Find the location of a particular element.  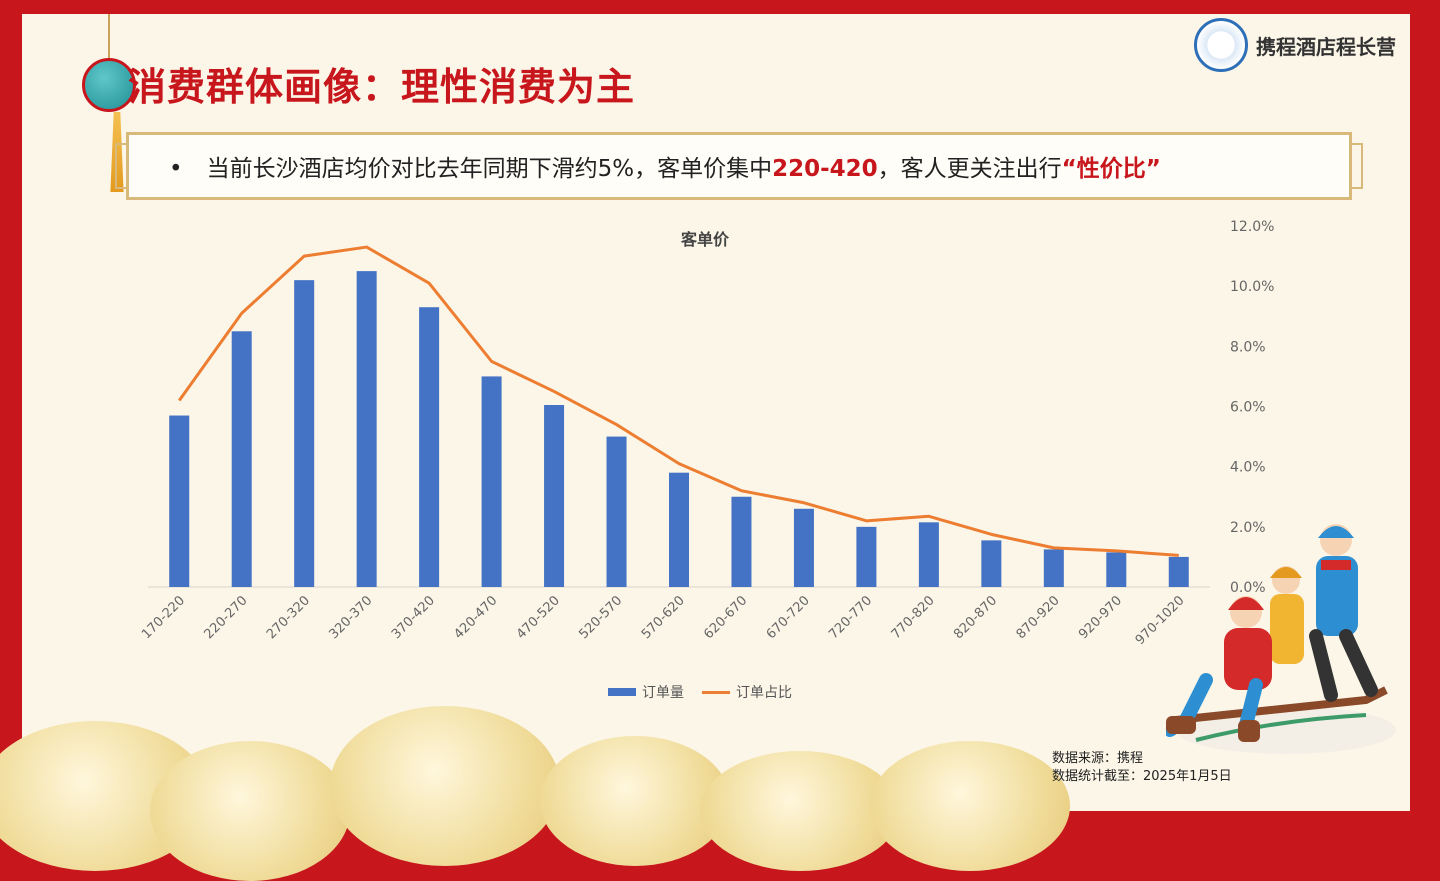

x-tick-label: 470-520 is located at coordinates (538, 617).